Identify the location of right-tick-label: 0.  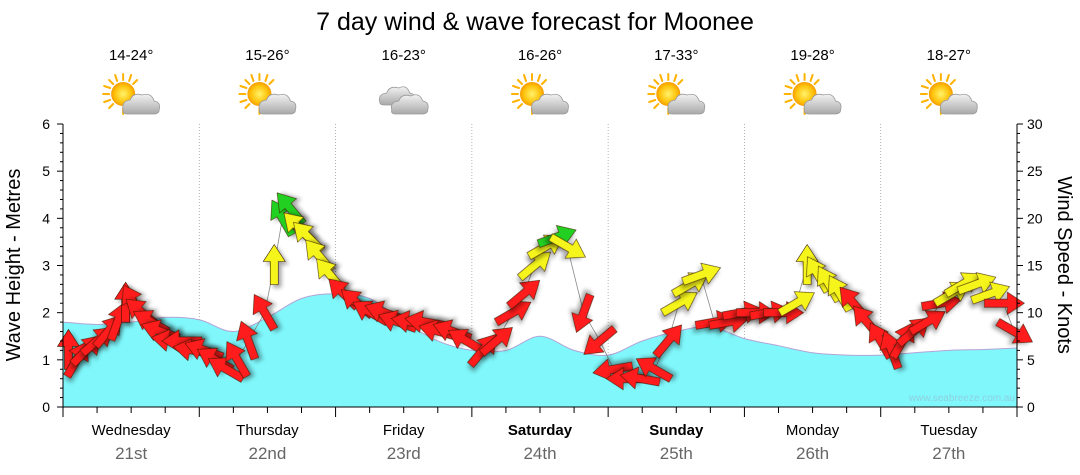
(1031, 407).